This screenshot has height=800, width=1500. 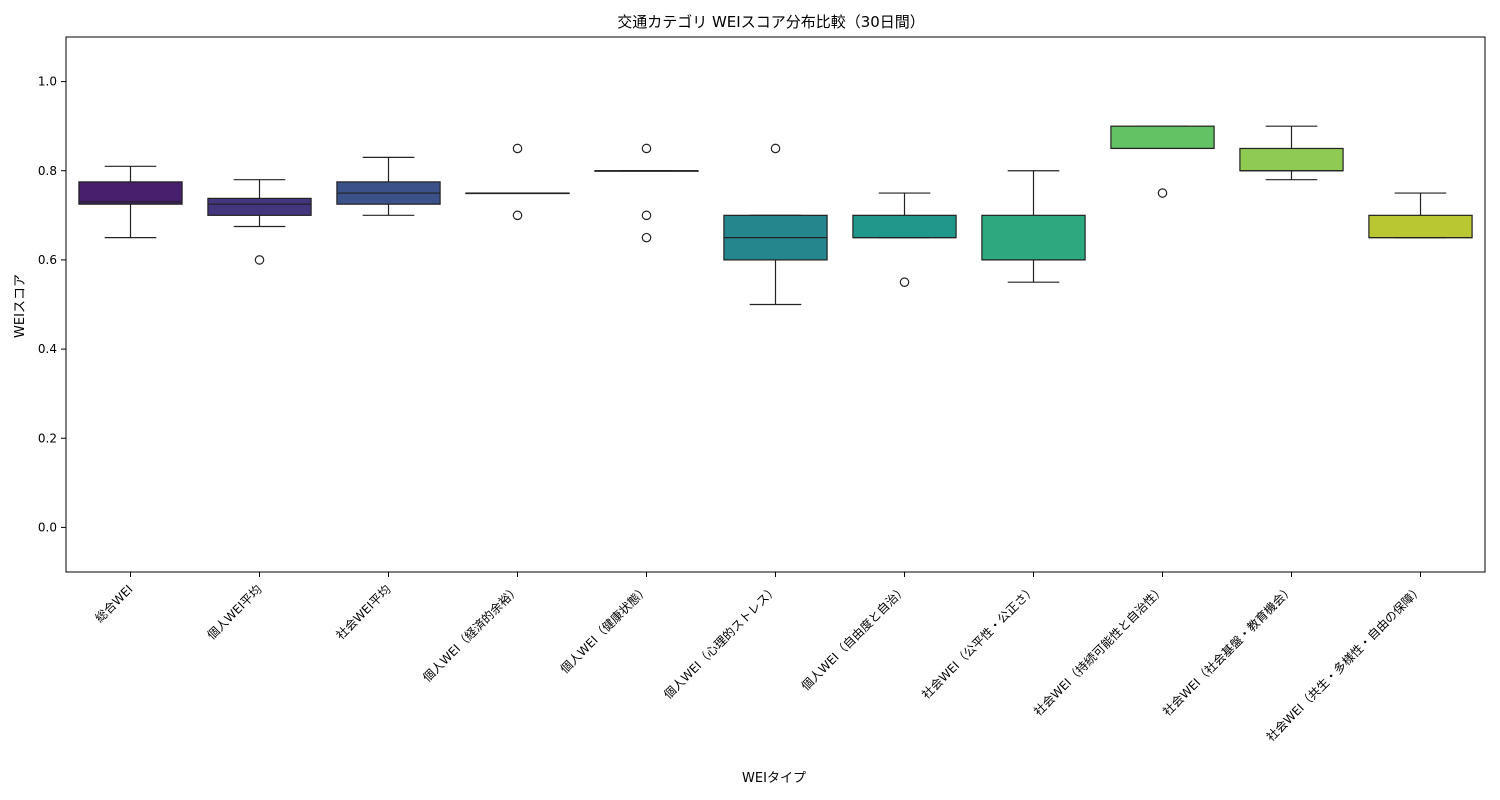 I want to click on y-tick-label: 1.0, so click(x=47, y=82).